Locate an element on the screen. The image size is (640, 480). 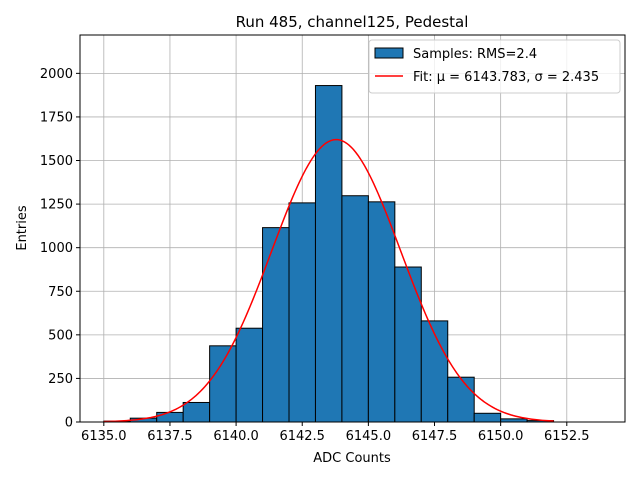
y-tick-label: 1500 is located at coordinates (56, 161).